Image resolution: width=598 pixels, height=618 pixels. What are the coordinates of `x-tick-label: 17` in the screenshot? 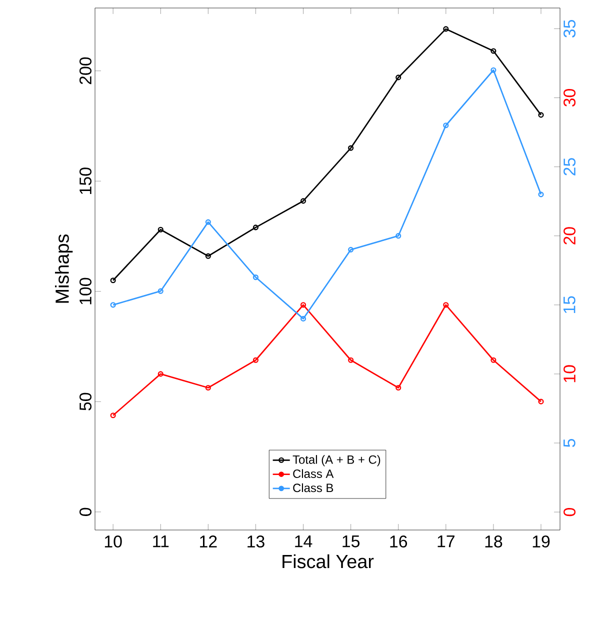 It's located at (446, 542).